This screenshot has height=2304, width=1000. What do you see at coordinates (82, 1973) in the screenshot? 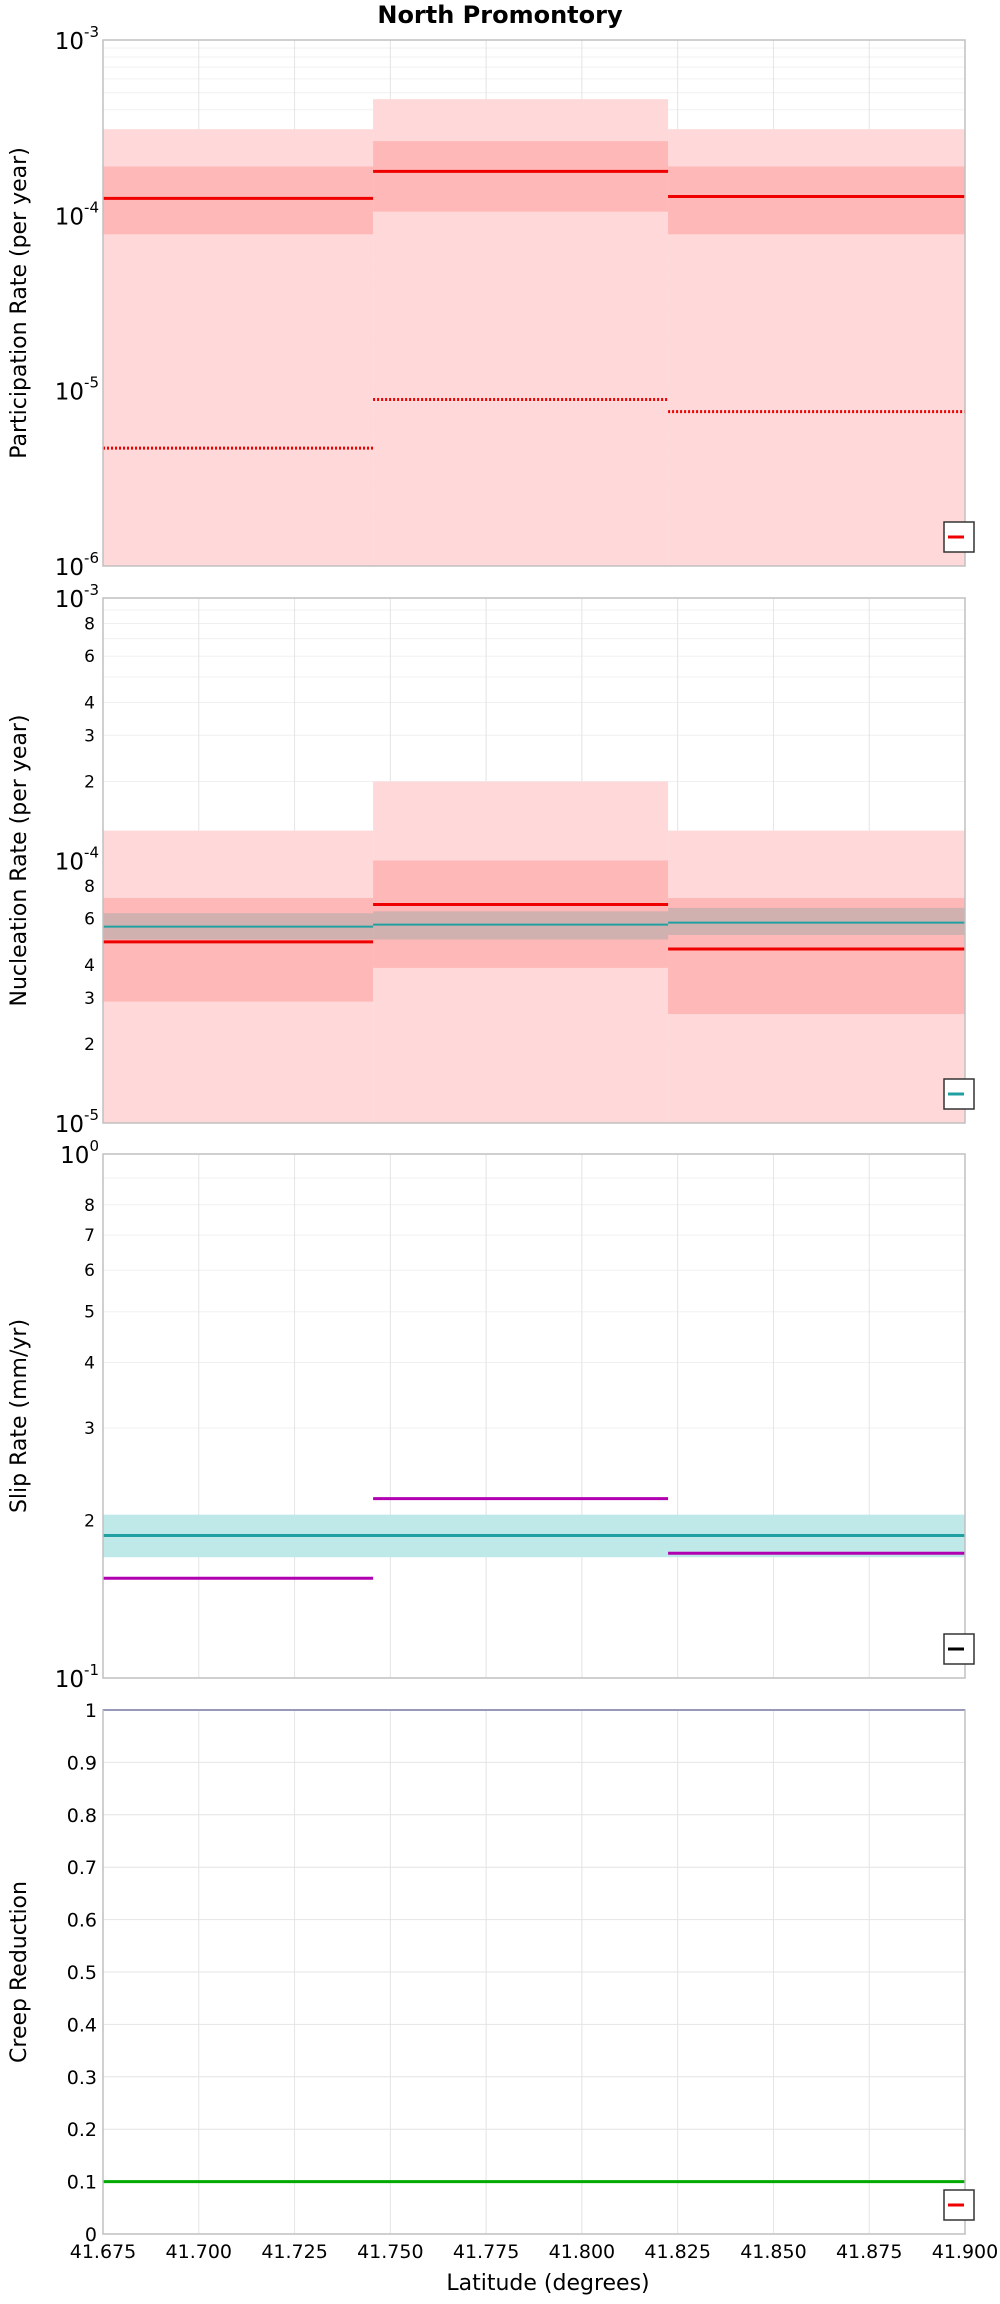
I see `y-tick-label: 0.5` at bounding box center [82, 1973].